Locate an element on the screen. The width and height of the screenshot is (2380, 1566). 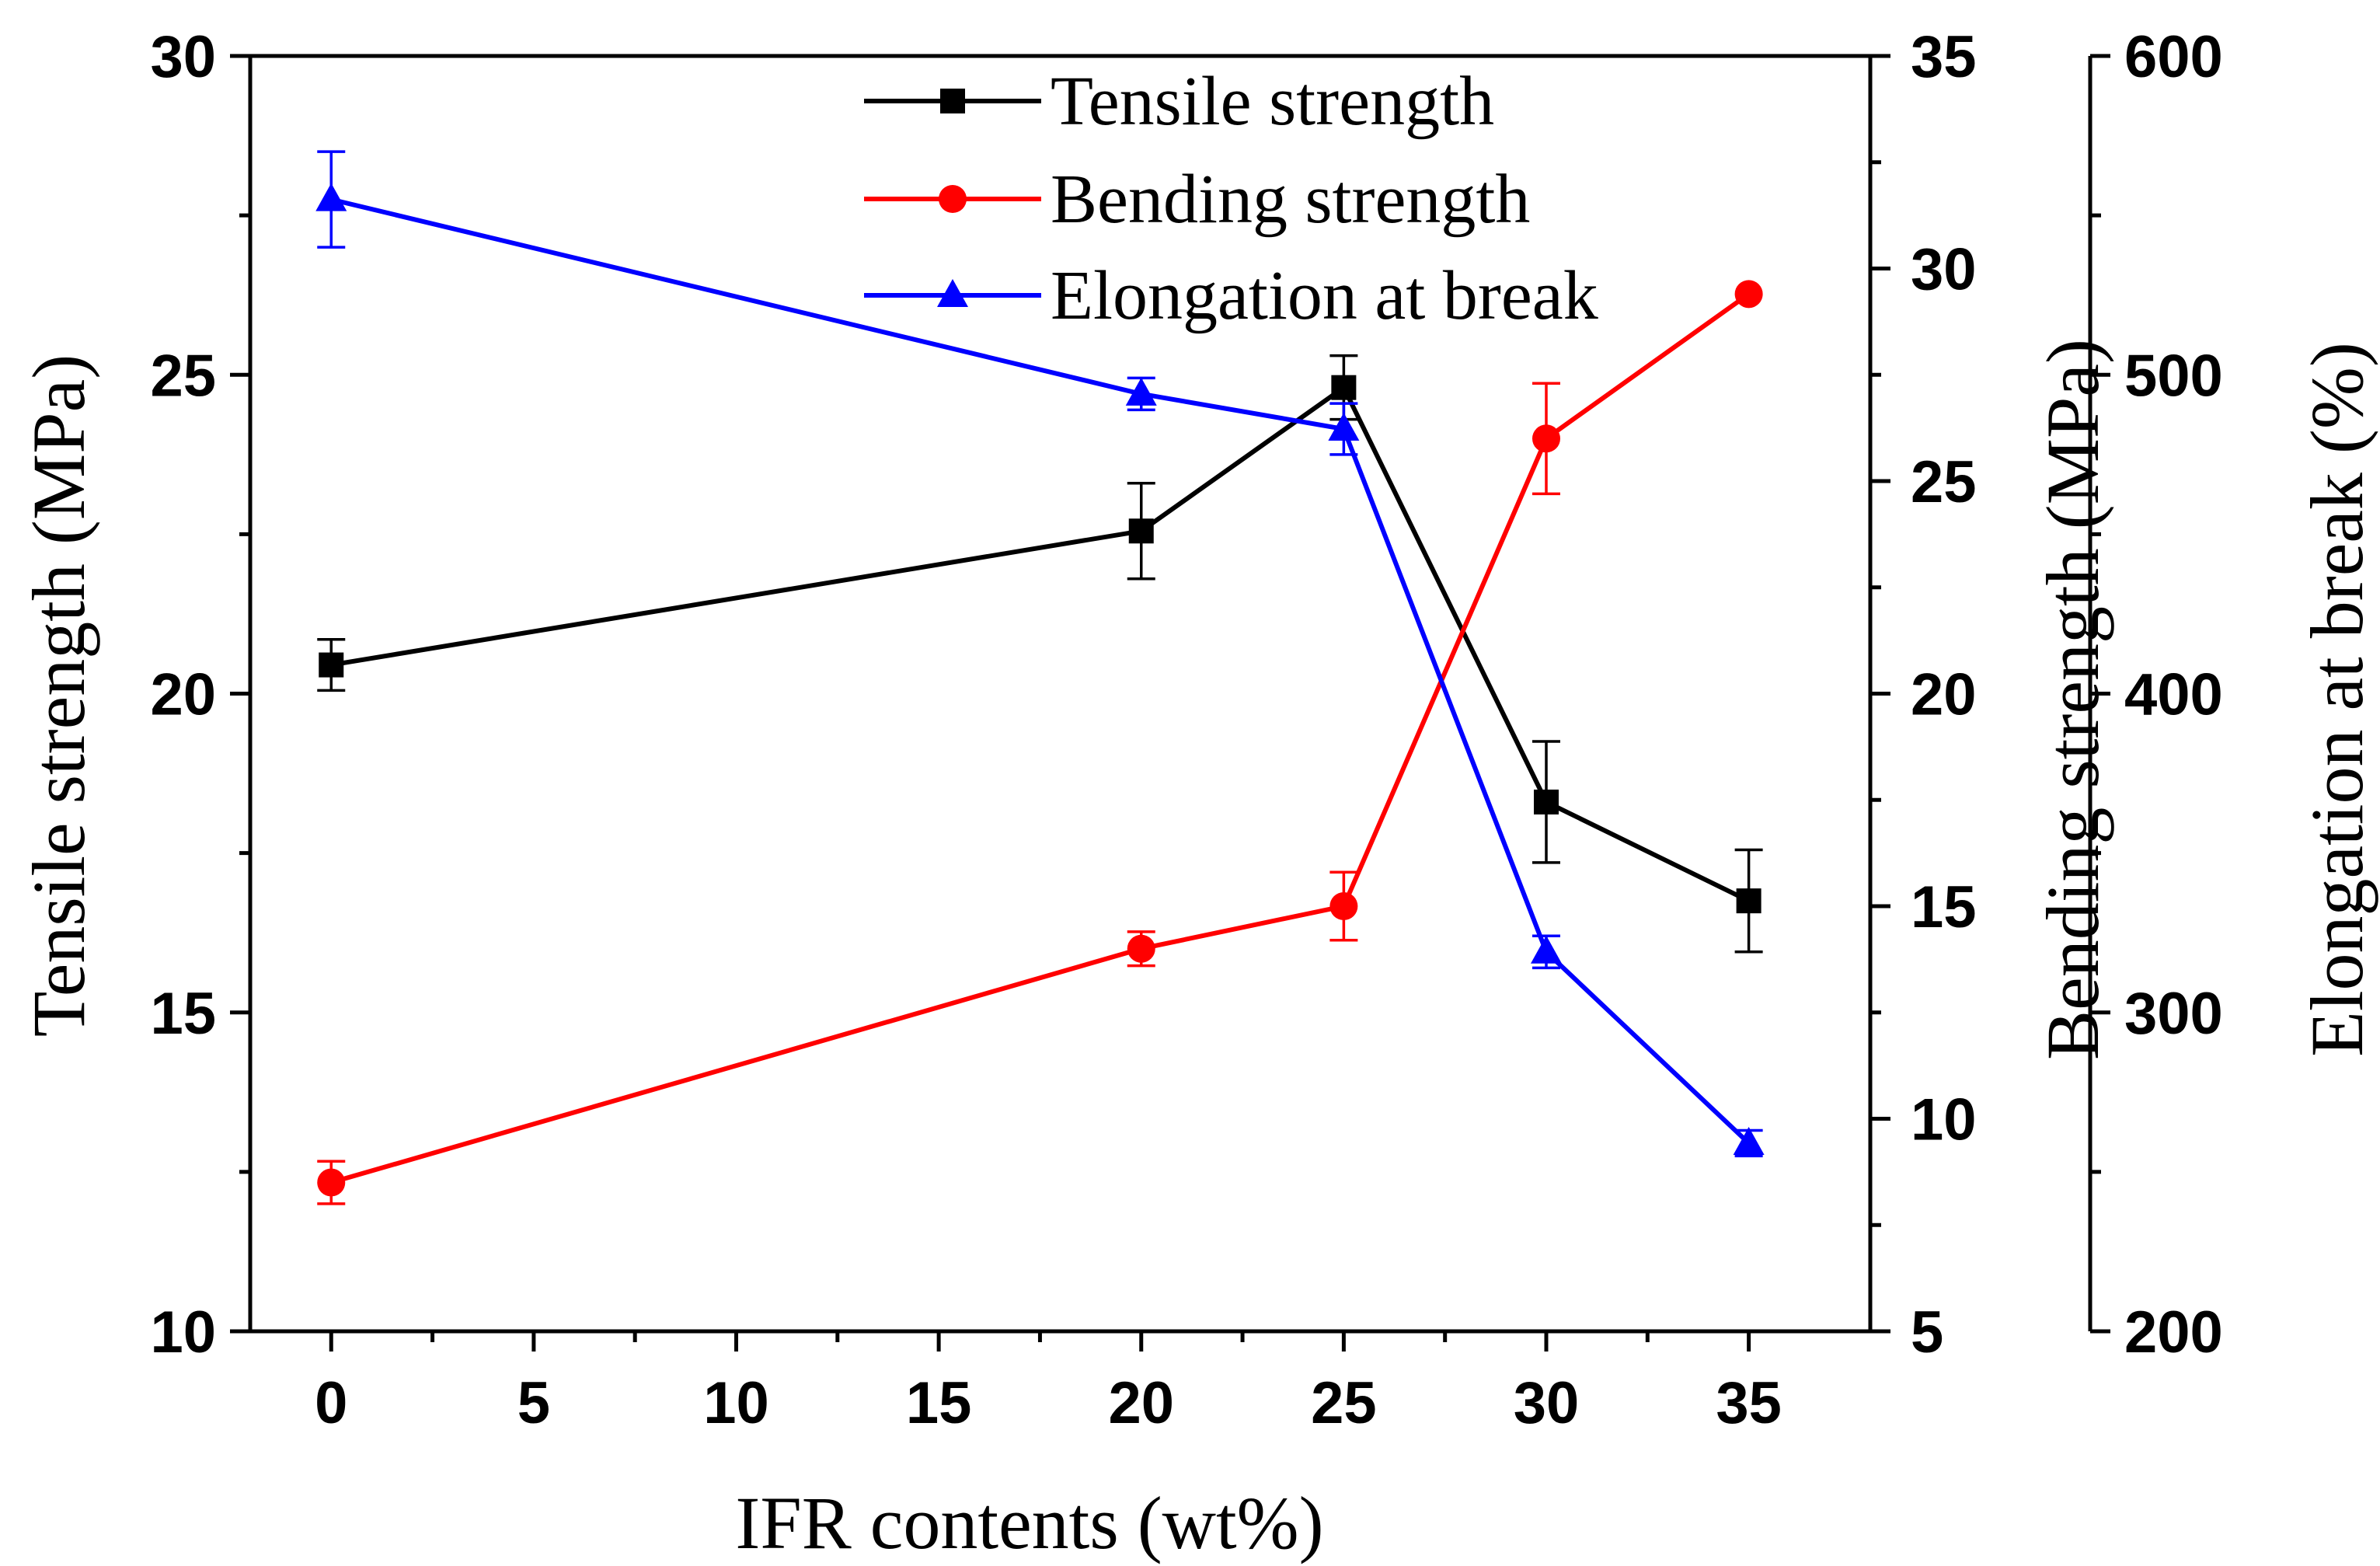
x-tick-label: 30 is located at coordinates (1547, 1403).